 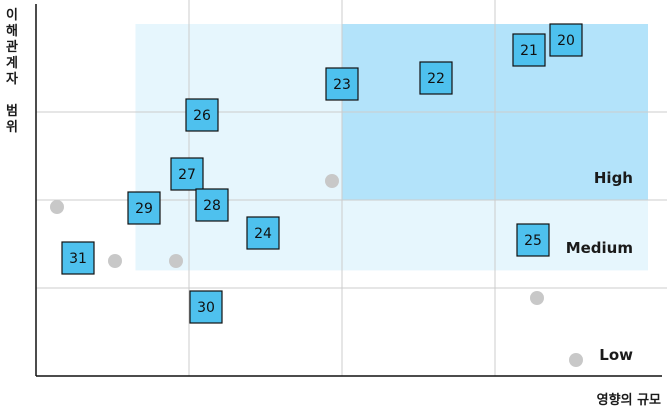 I want to click on y-axis-label: 이 해 관 계 자 범 위, so click(x=12, y=71).